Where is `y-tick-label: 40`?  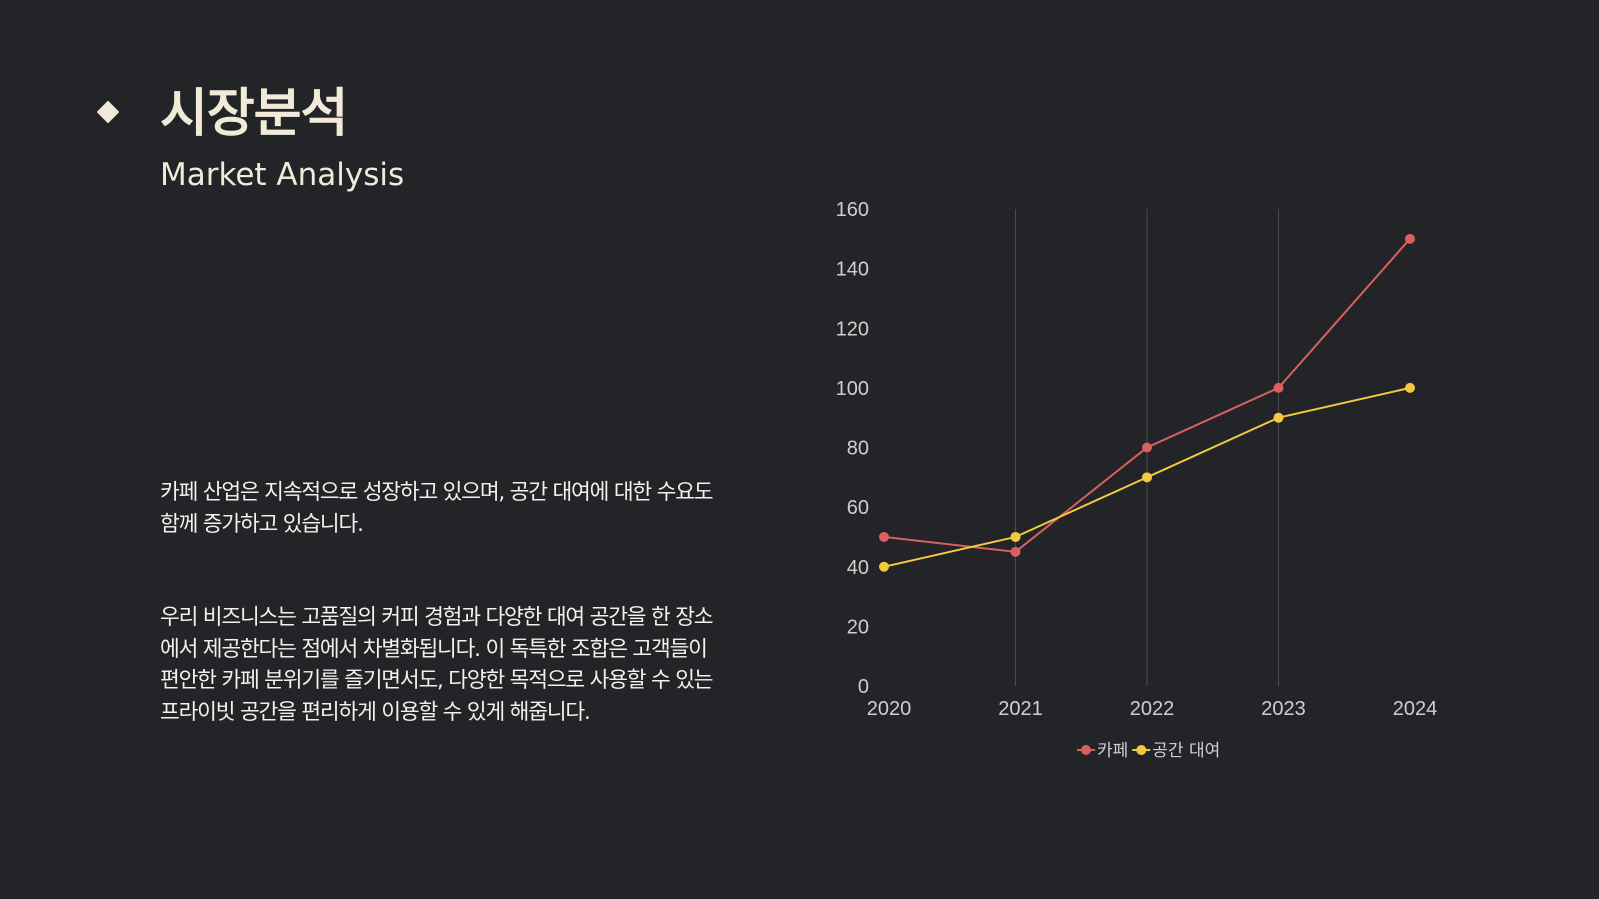 y-tick-label: 40 is located at coordinates (858, 568).